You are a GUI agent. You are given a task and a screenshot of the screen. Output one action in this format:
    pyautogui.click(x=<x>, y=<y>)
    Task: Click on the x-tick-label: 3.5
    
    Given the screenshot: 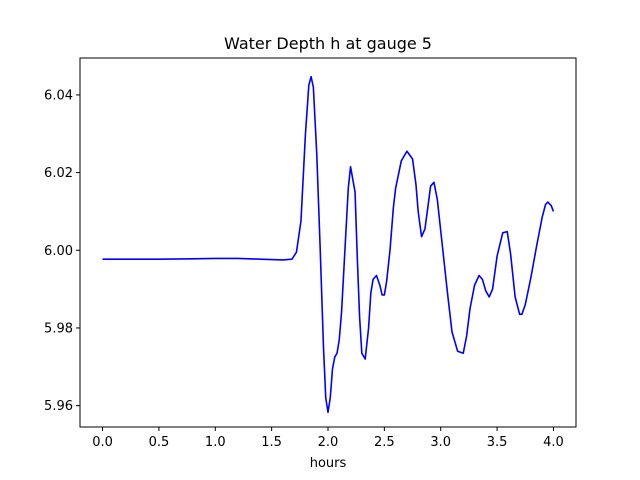 What is the action you would take?
    pyautogui.click(x=497, y=442)
    